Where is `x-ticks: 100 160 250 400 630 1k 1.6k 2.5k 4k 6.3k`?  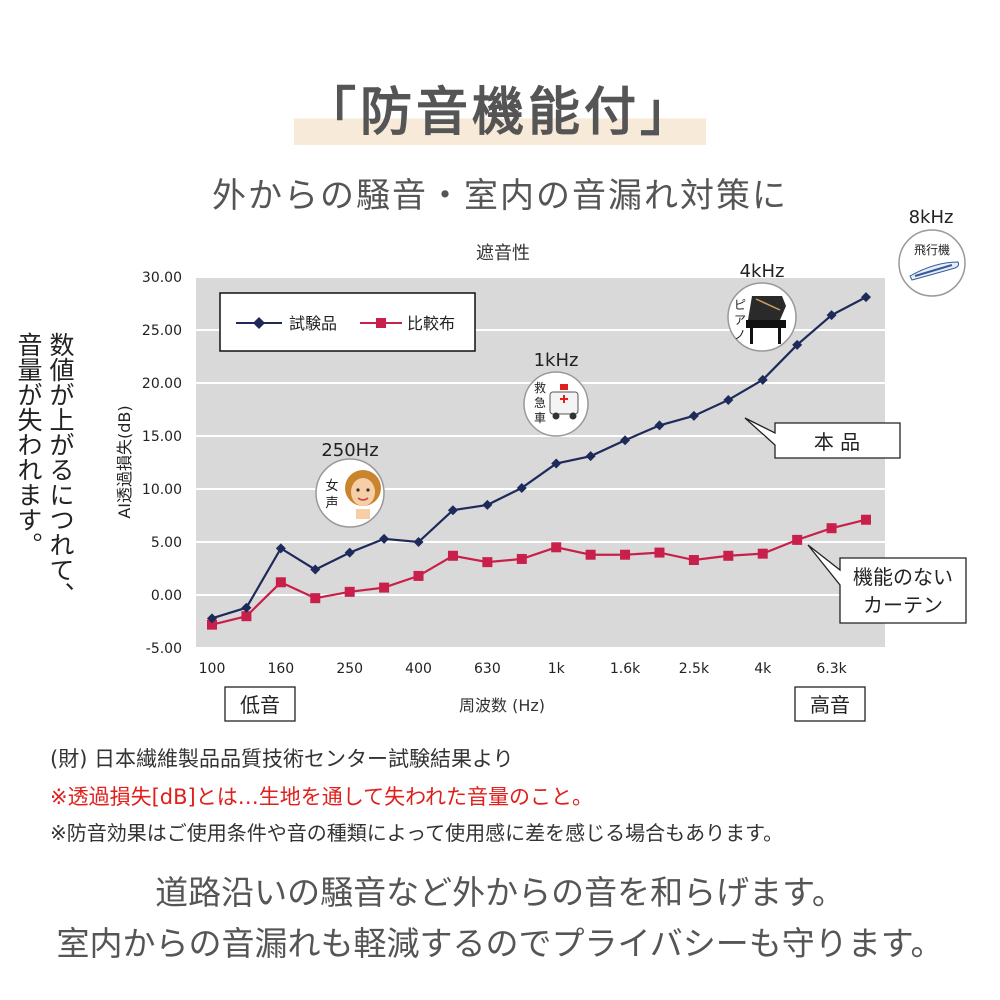 x-ticks: 100 160 250 400 630 1k 1.6k 2.5k 4k 6.3k is located at coordinates (523, 669).